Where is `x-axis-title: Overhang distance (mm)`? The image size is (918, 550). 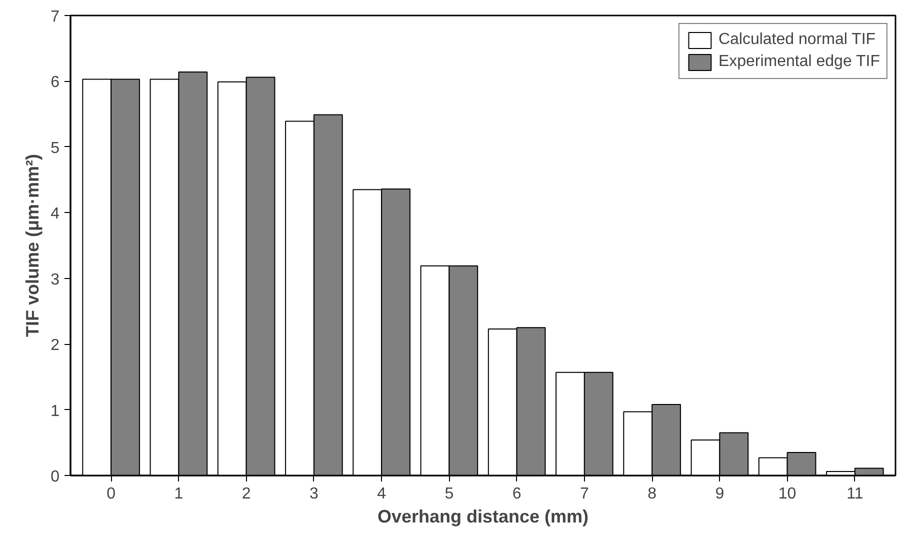
x-axis-title: Overhang distance (mm) is located at coordinates (483, 516).